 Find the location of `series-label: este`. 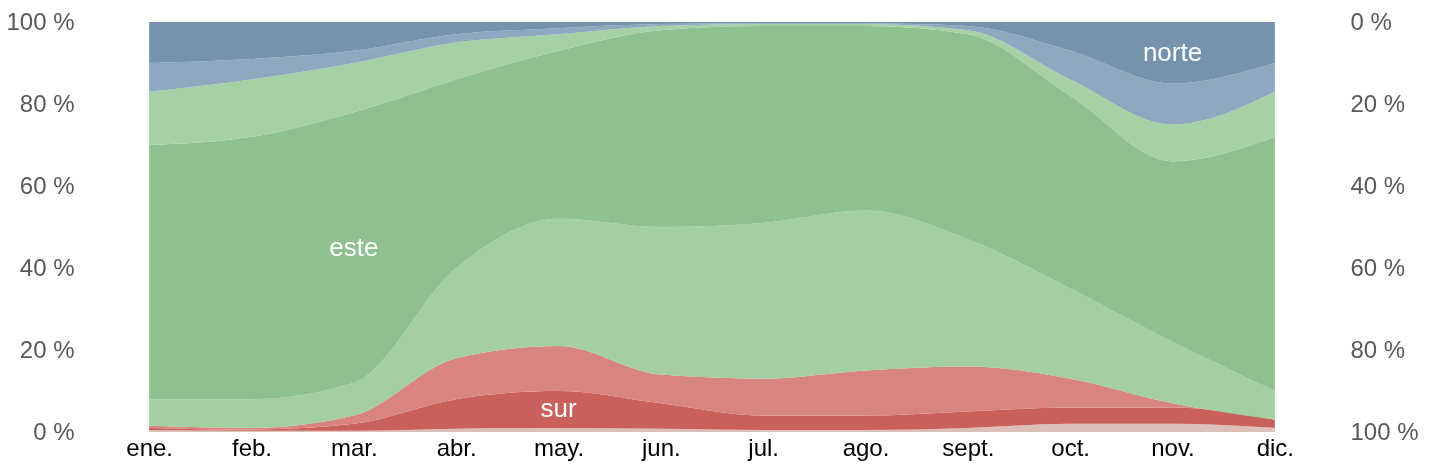

series-label: este is located at coordinates (354, 246).